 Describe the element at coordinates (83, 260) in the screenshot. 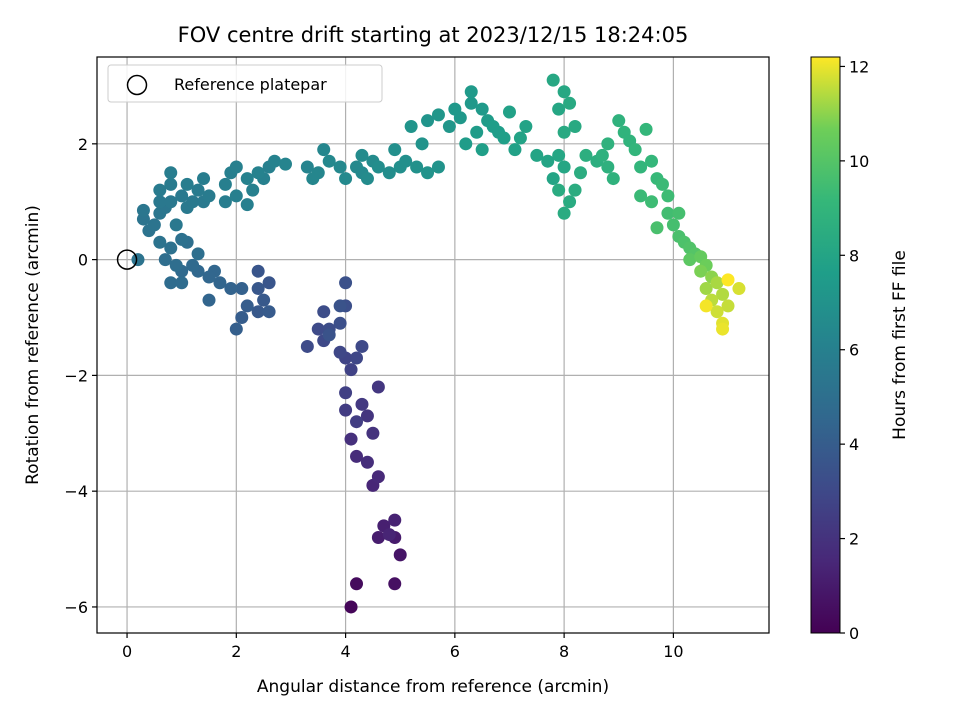

I see `y-tick-label: 0` at that location.